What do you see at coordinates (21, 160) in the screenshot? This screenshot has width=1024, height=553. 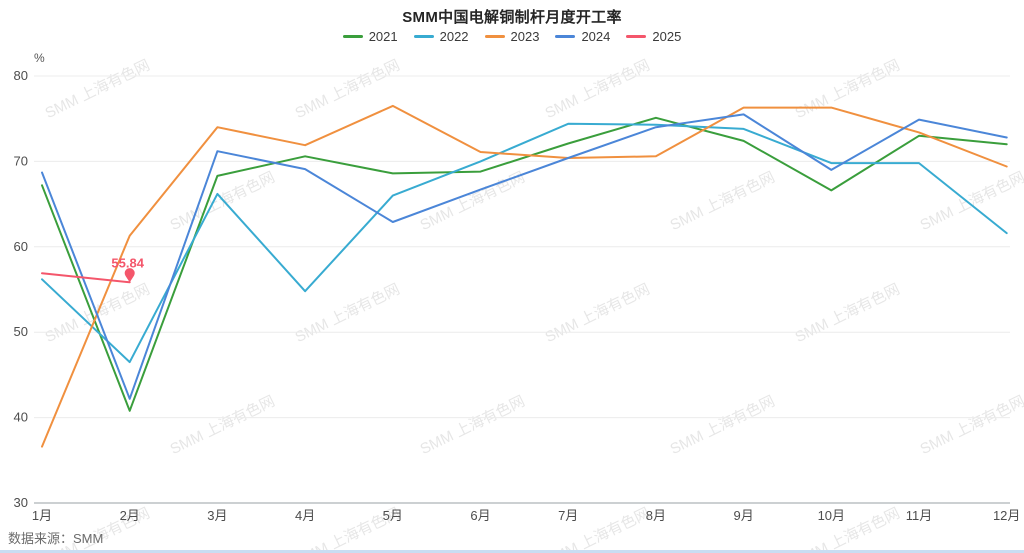 I see `y-axis-tick-label: 70` at bounding box center [21, 160].